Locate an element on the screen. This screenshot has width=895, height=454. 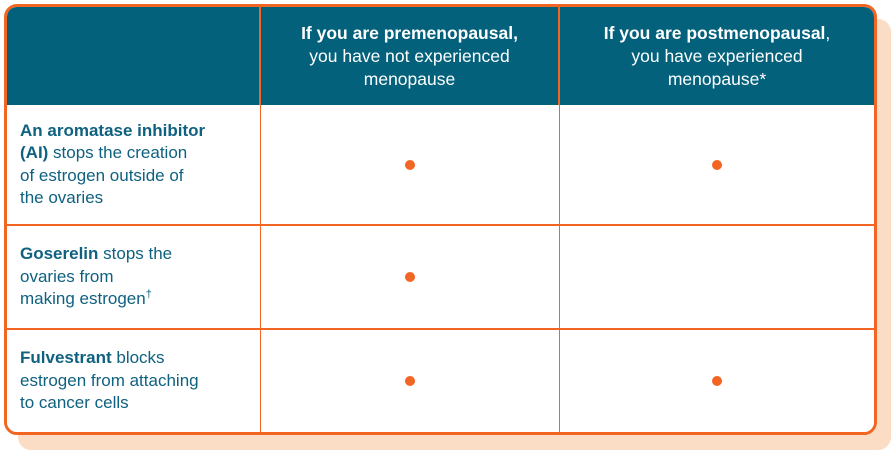
text-line: An aromatase inhibitor is located at coordinates (113, 130).